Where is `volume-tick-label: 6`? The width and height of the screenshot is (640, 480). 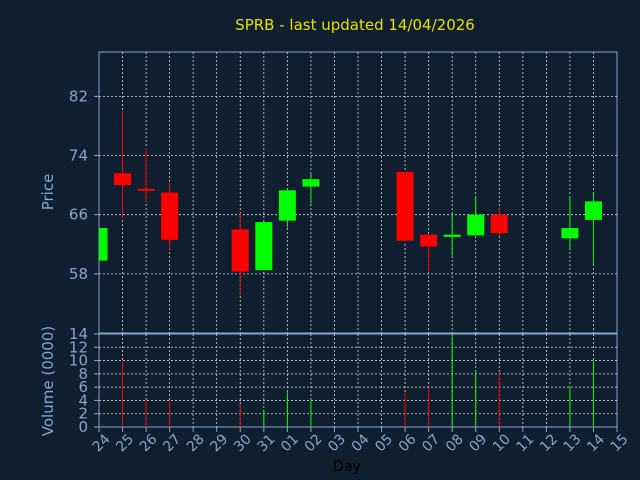 volume-tick-label: 6 is located at coordinates (83, 387).